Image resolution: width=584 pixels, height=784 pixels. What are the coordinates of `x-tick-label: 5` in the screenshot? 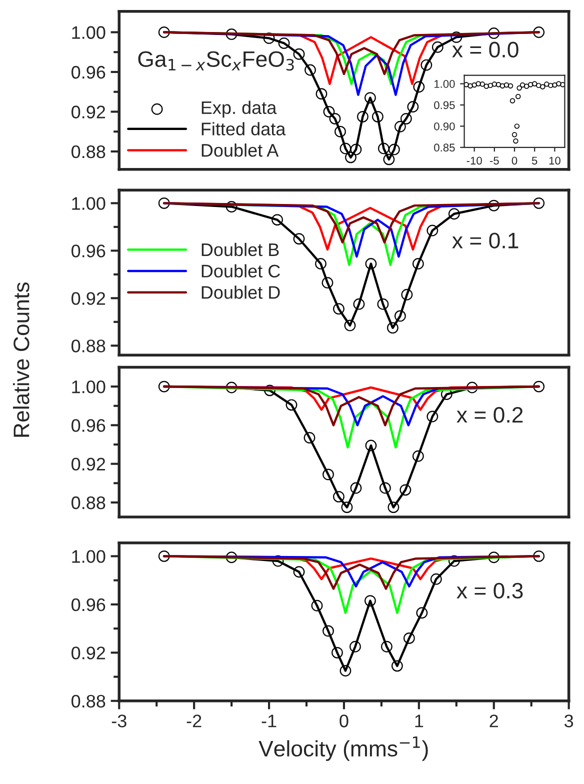 It's located at (535, 160).